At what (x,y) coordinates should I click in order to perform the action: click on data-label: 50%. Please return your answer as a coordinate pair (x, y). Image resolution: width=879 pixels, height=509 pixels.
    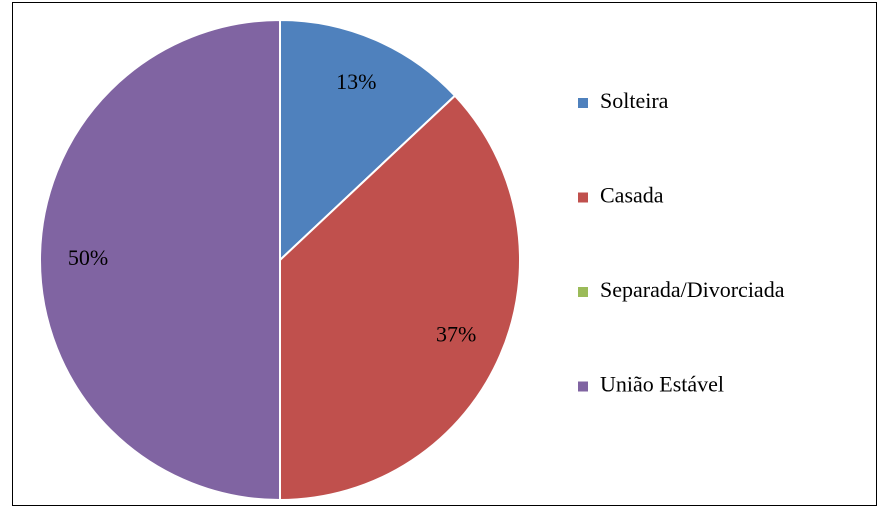
    Looking at the image, I should click on (88, 257).